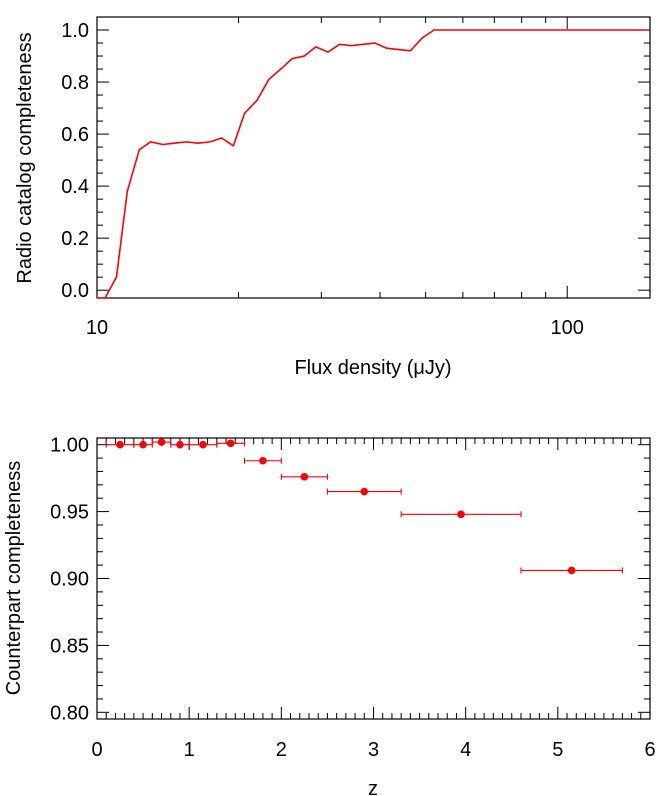  Describe the element at coordinates (69, 713) in the screenshot. I see `bottom-y-tick-label: 0.80` at that location.